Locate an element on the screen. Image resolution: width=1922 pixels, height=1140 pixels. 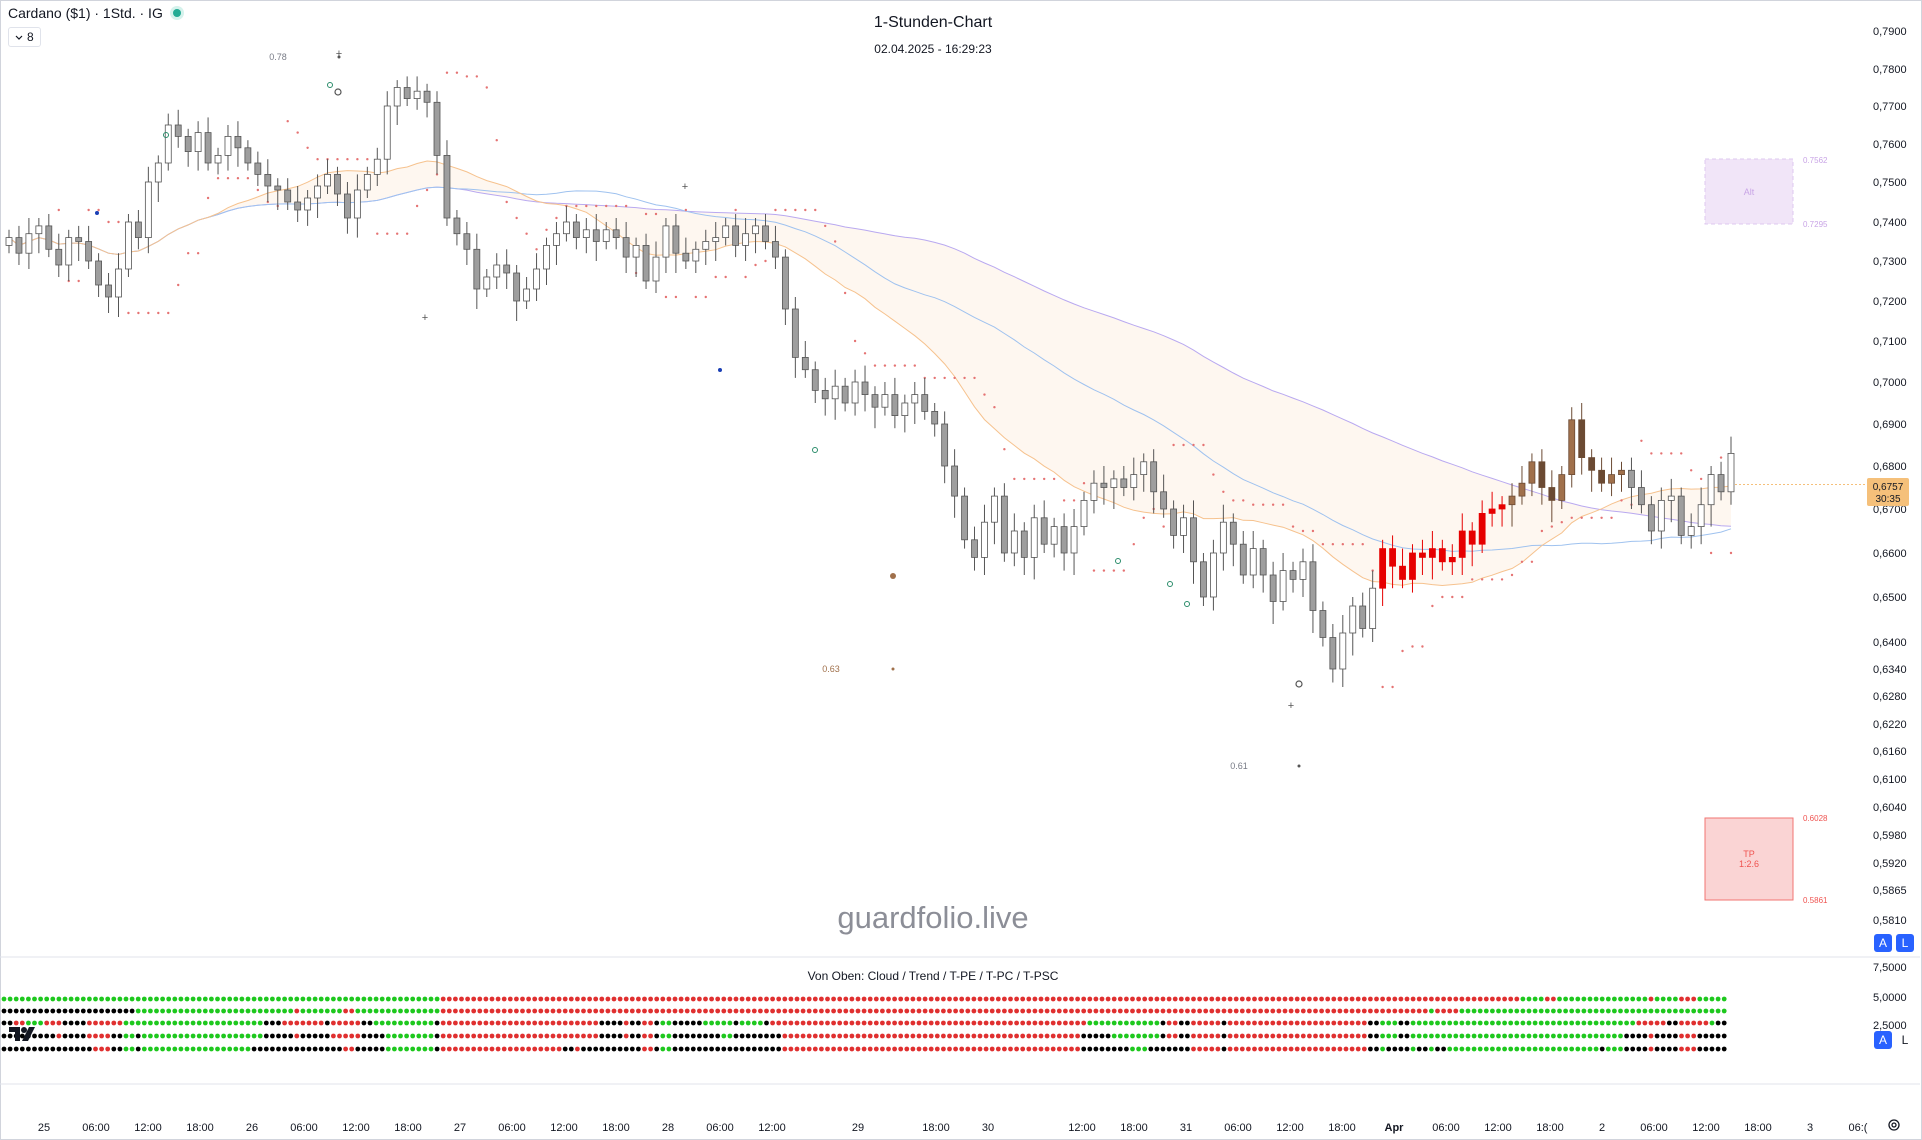
indicator-auto-scale-button: A is located at coordinates (1883, 1040).